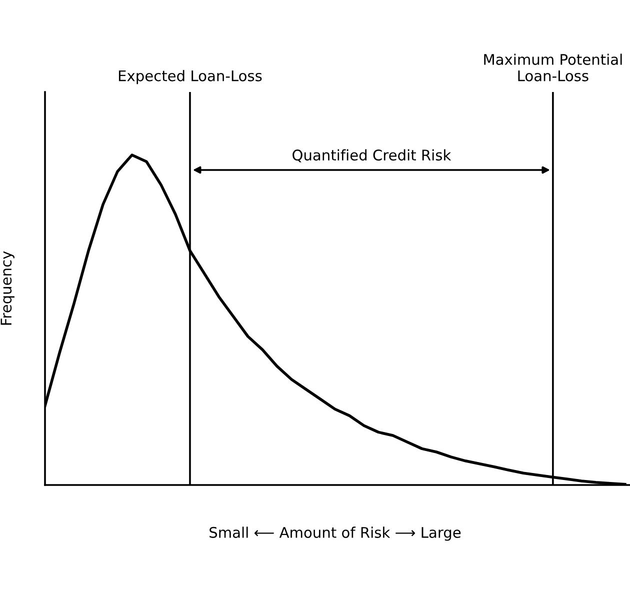 The width and height of the screenshot is (630, 598). What do you see at coordinates (553, 68) in the screenshot?
I see `text: Maximum Potential Loan-Loss` at bounding box center [553, 68].